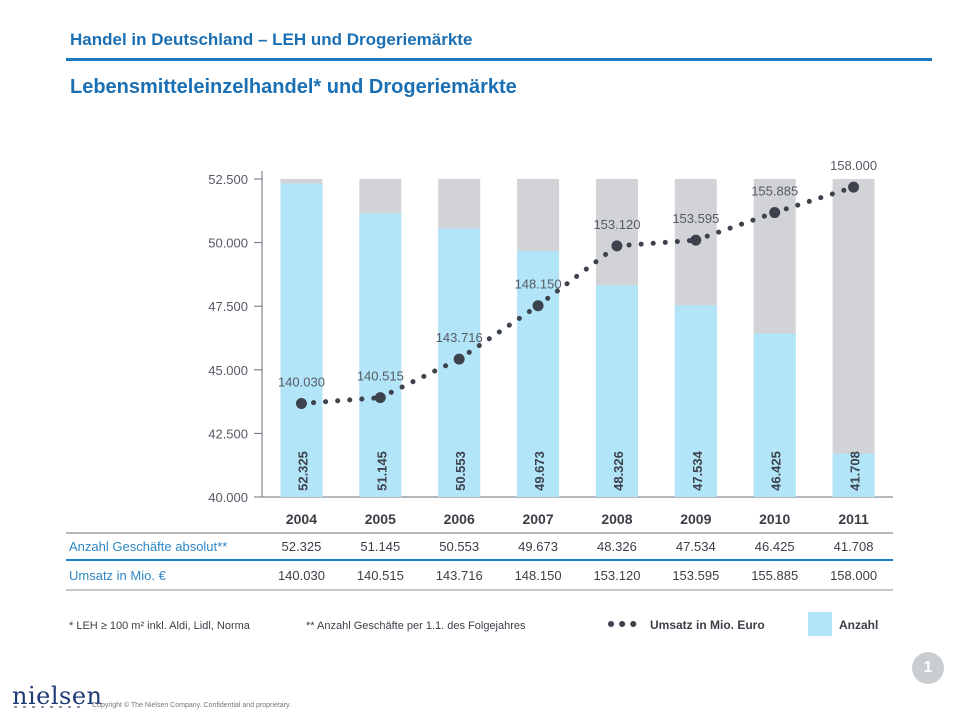  I want to click on x-category-label: 2004, so click(301, 519).